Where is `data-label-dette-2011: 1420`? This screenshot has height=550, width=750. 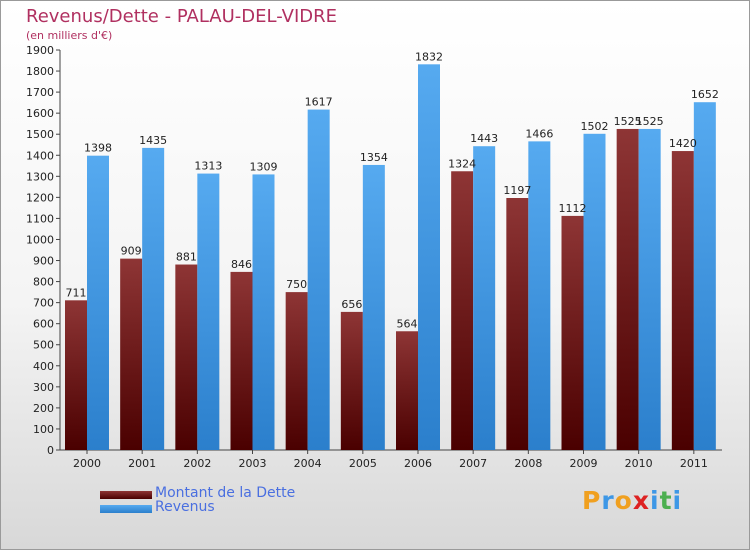 data-label-dette-2011: 1420 is located at coordinates (683, 143).